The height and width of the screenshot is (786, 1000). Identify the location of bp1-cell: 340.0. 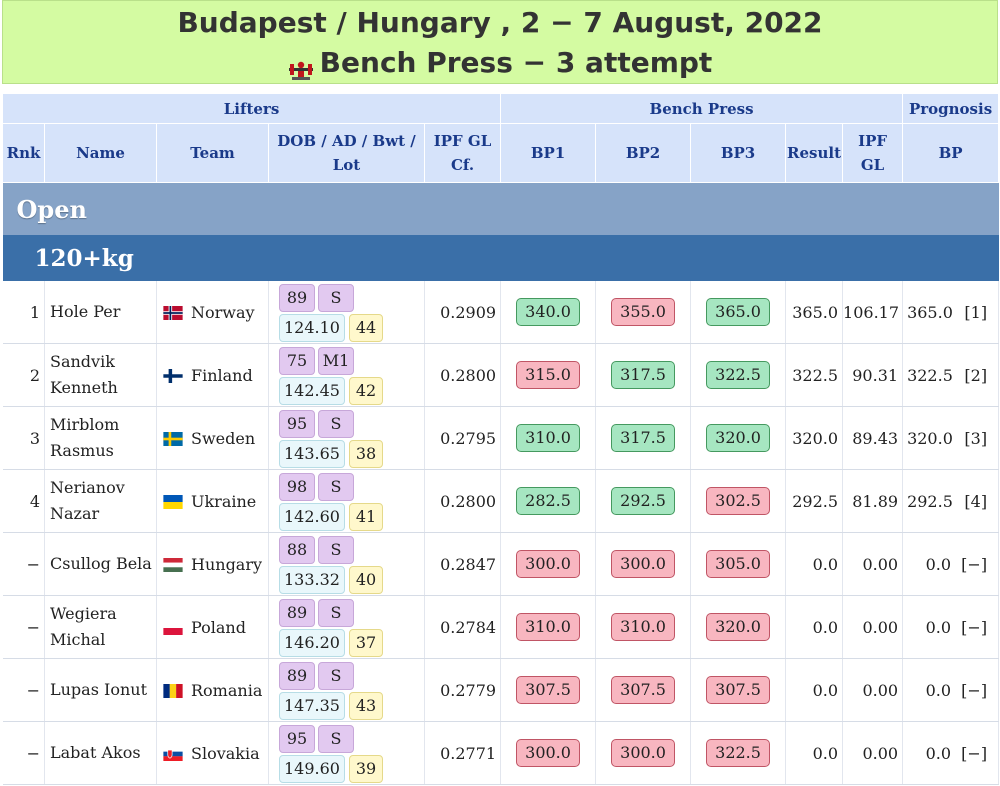
(548, 312).